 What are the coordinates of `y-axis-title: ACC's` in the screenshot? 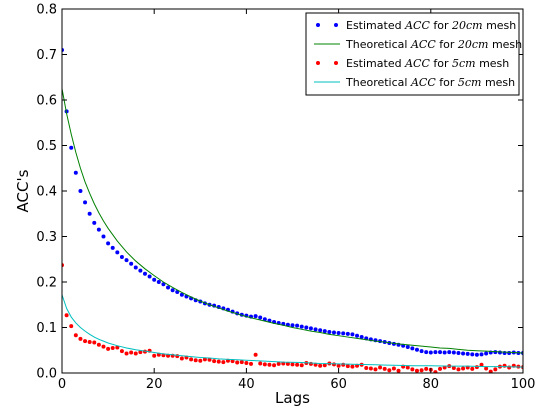 It's located at (23, 190).